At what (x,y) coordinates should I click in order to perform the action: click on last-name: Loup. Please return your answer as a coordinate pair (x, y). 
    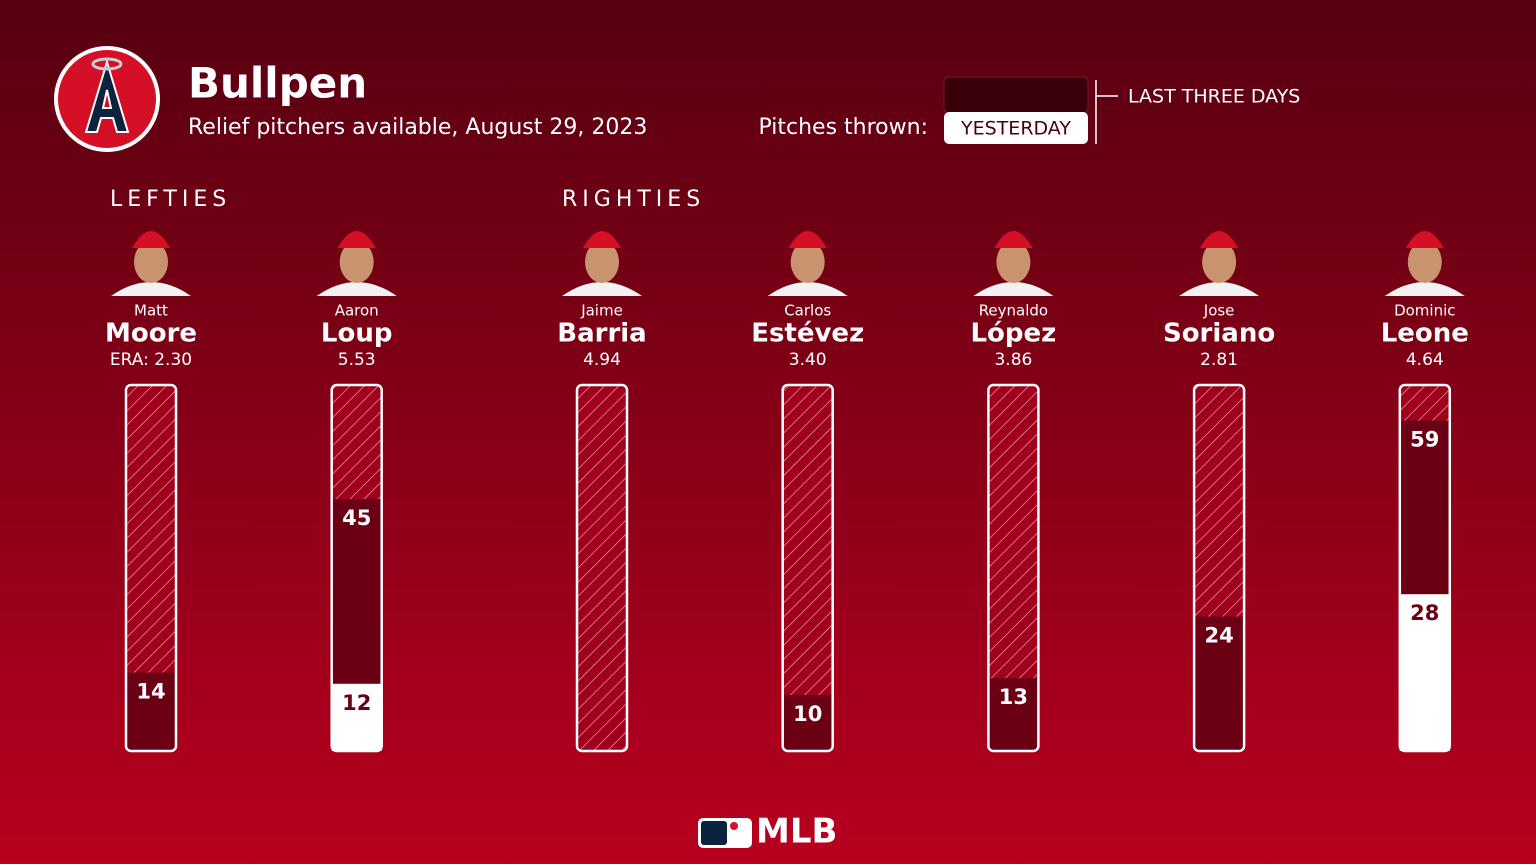
    Looking at the image, I should click on (357, 334).